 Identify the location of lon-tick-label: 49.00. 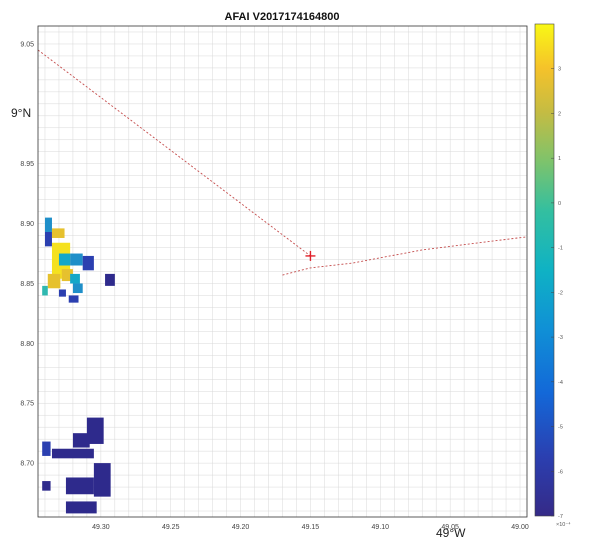
(520, 527).